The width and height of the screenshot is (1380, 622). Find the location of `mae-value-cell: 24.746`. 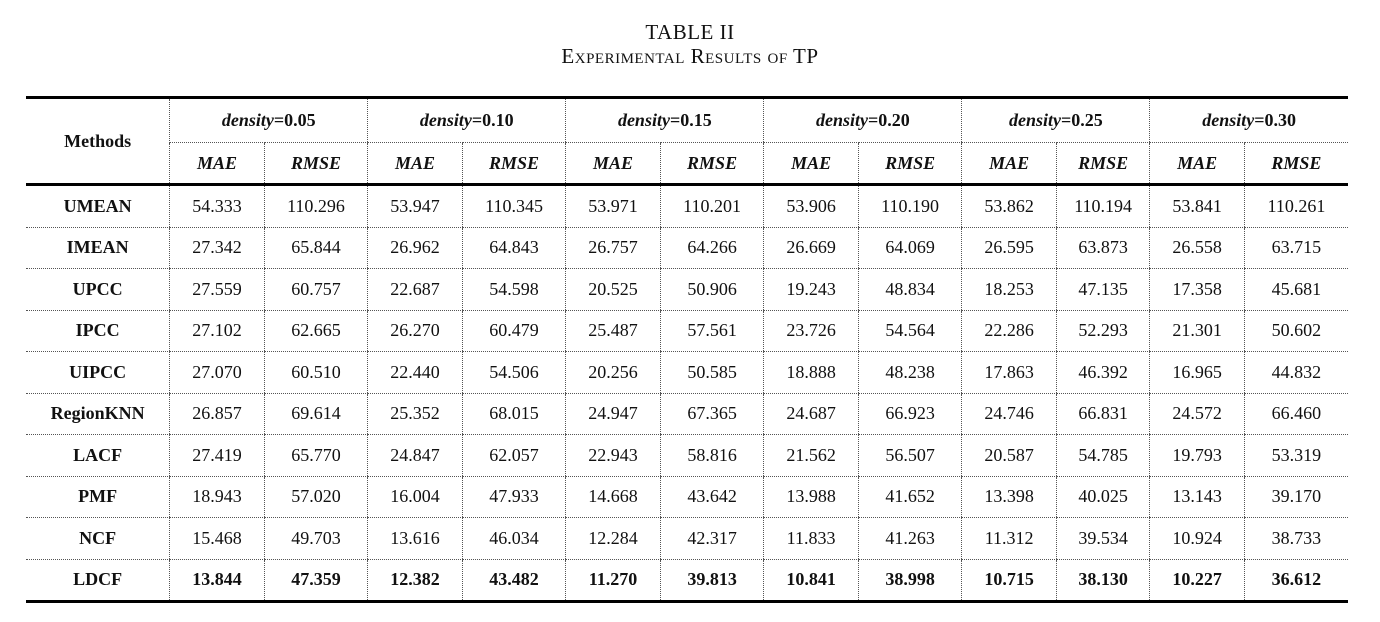

mae-value-cell: 24.746 is located at coordinates (1009, 414).